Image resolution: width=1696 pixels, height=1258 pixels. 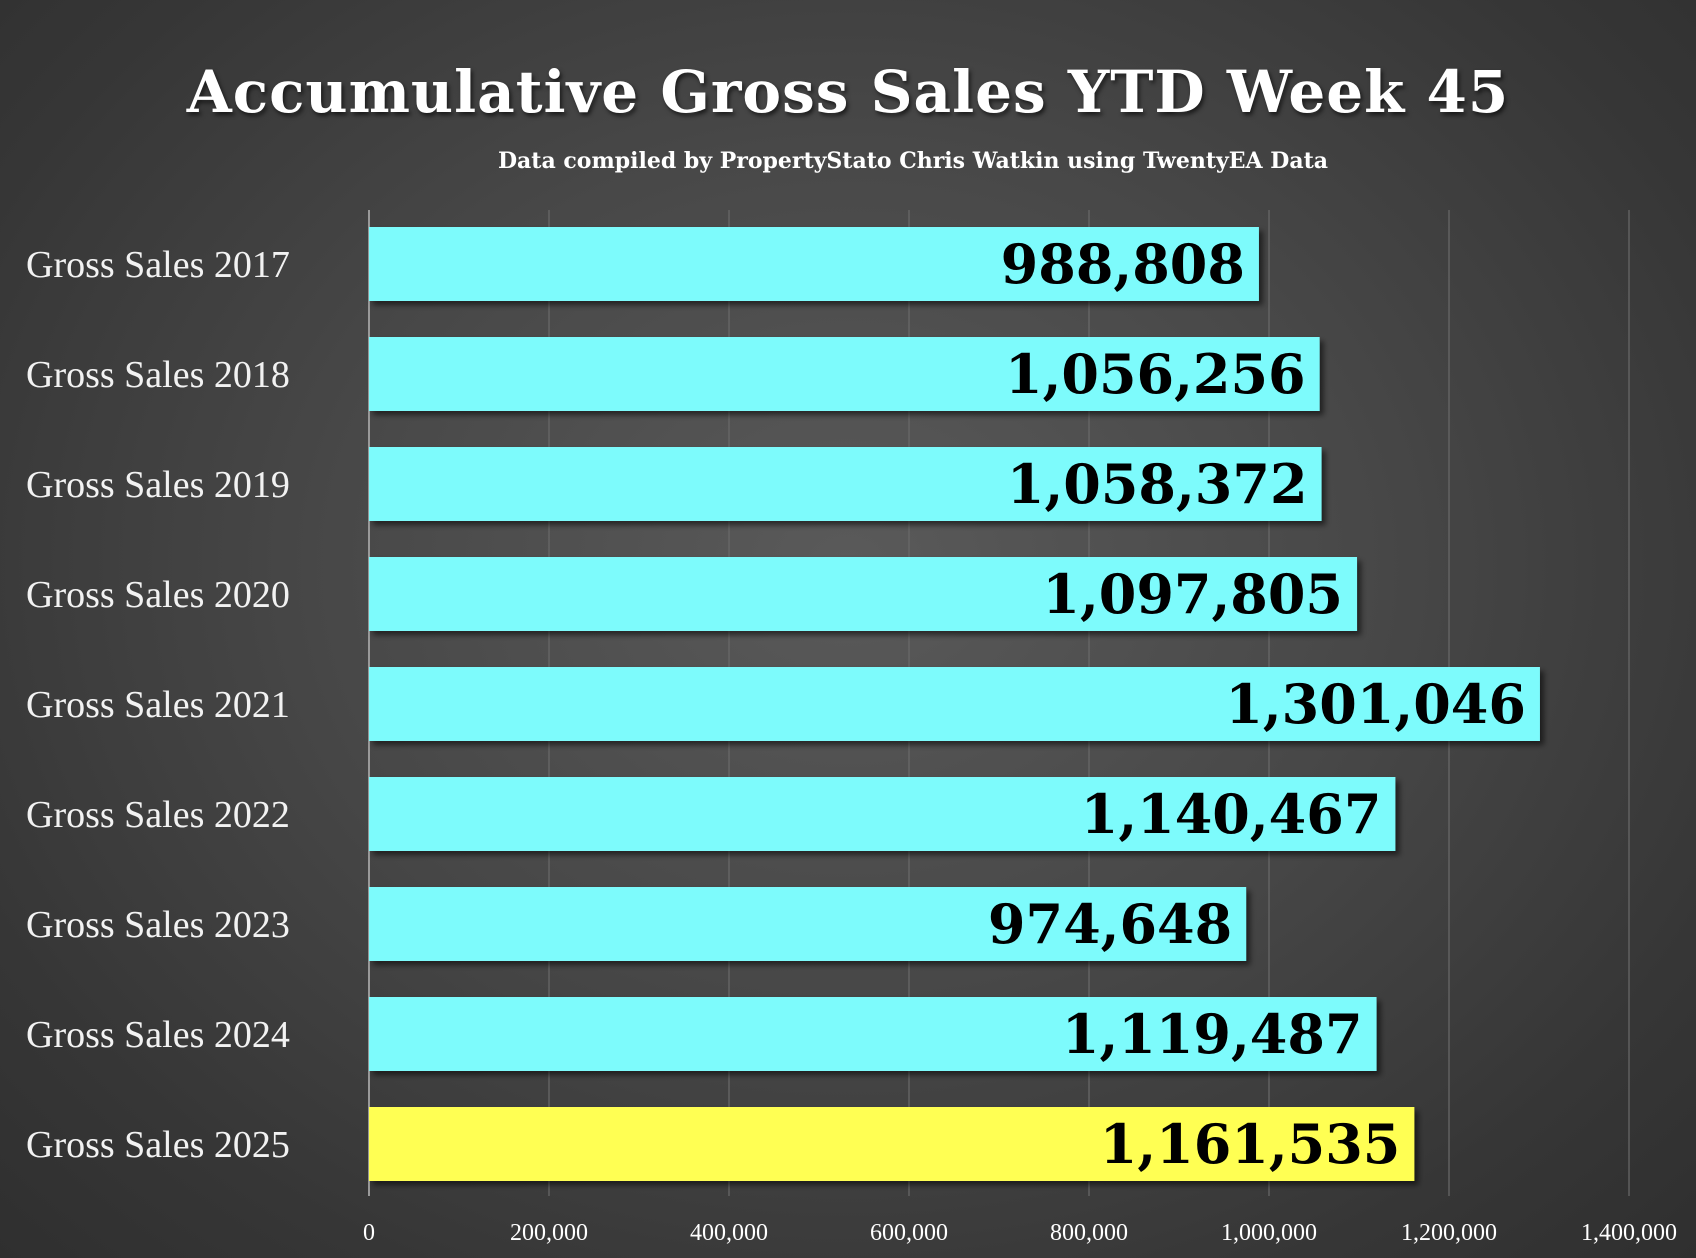 What do you see at coordinates (909, 1233) in the screenshot?
I see `x-tick-label: 600,000` at bounding box center [909, 1233].